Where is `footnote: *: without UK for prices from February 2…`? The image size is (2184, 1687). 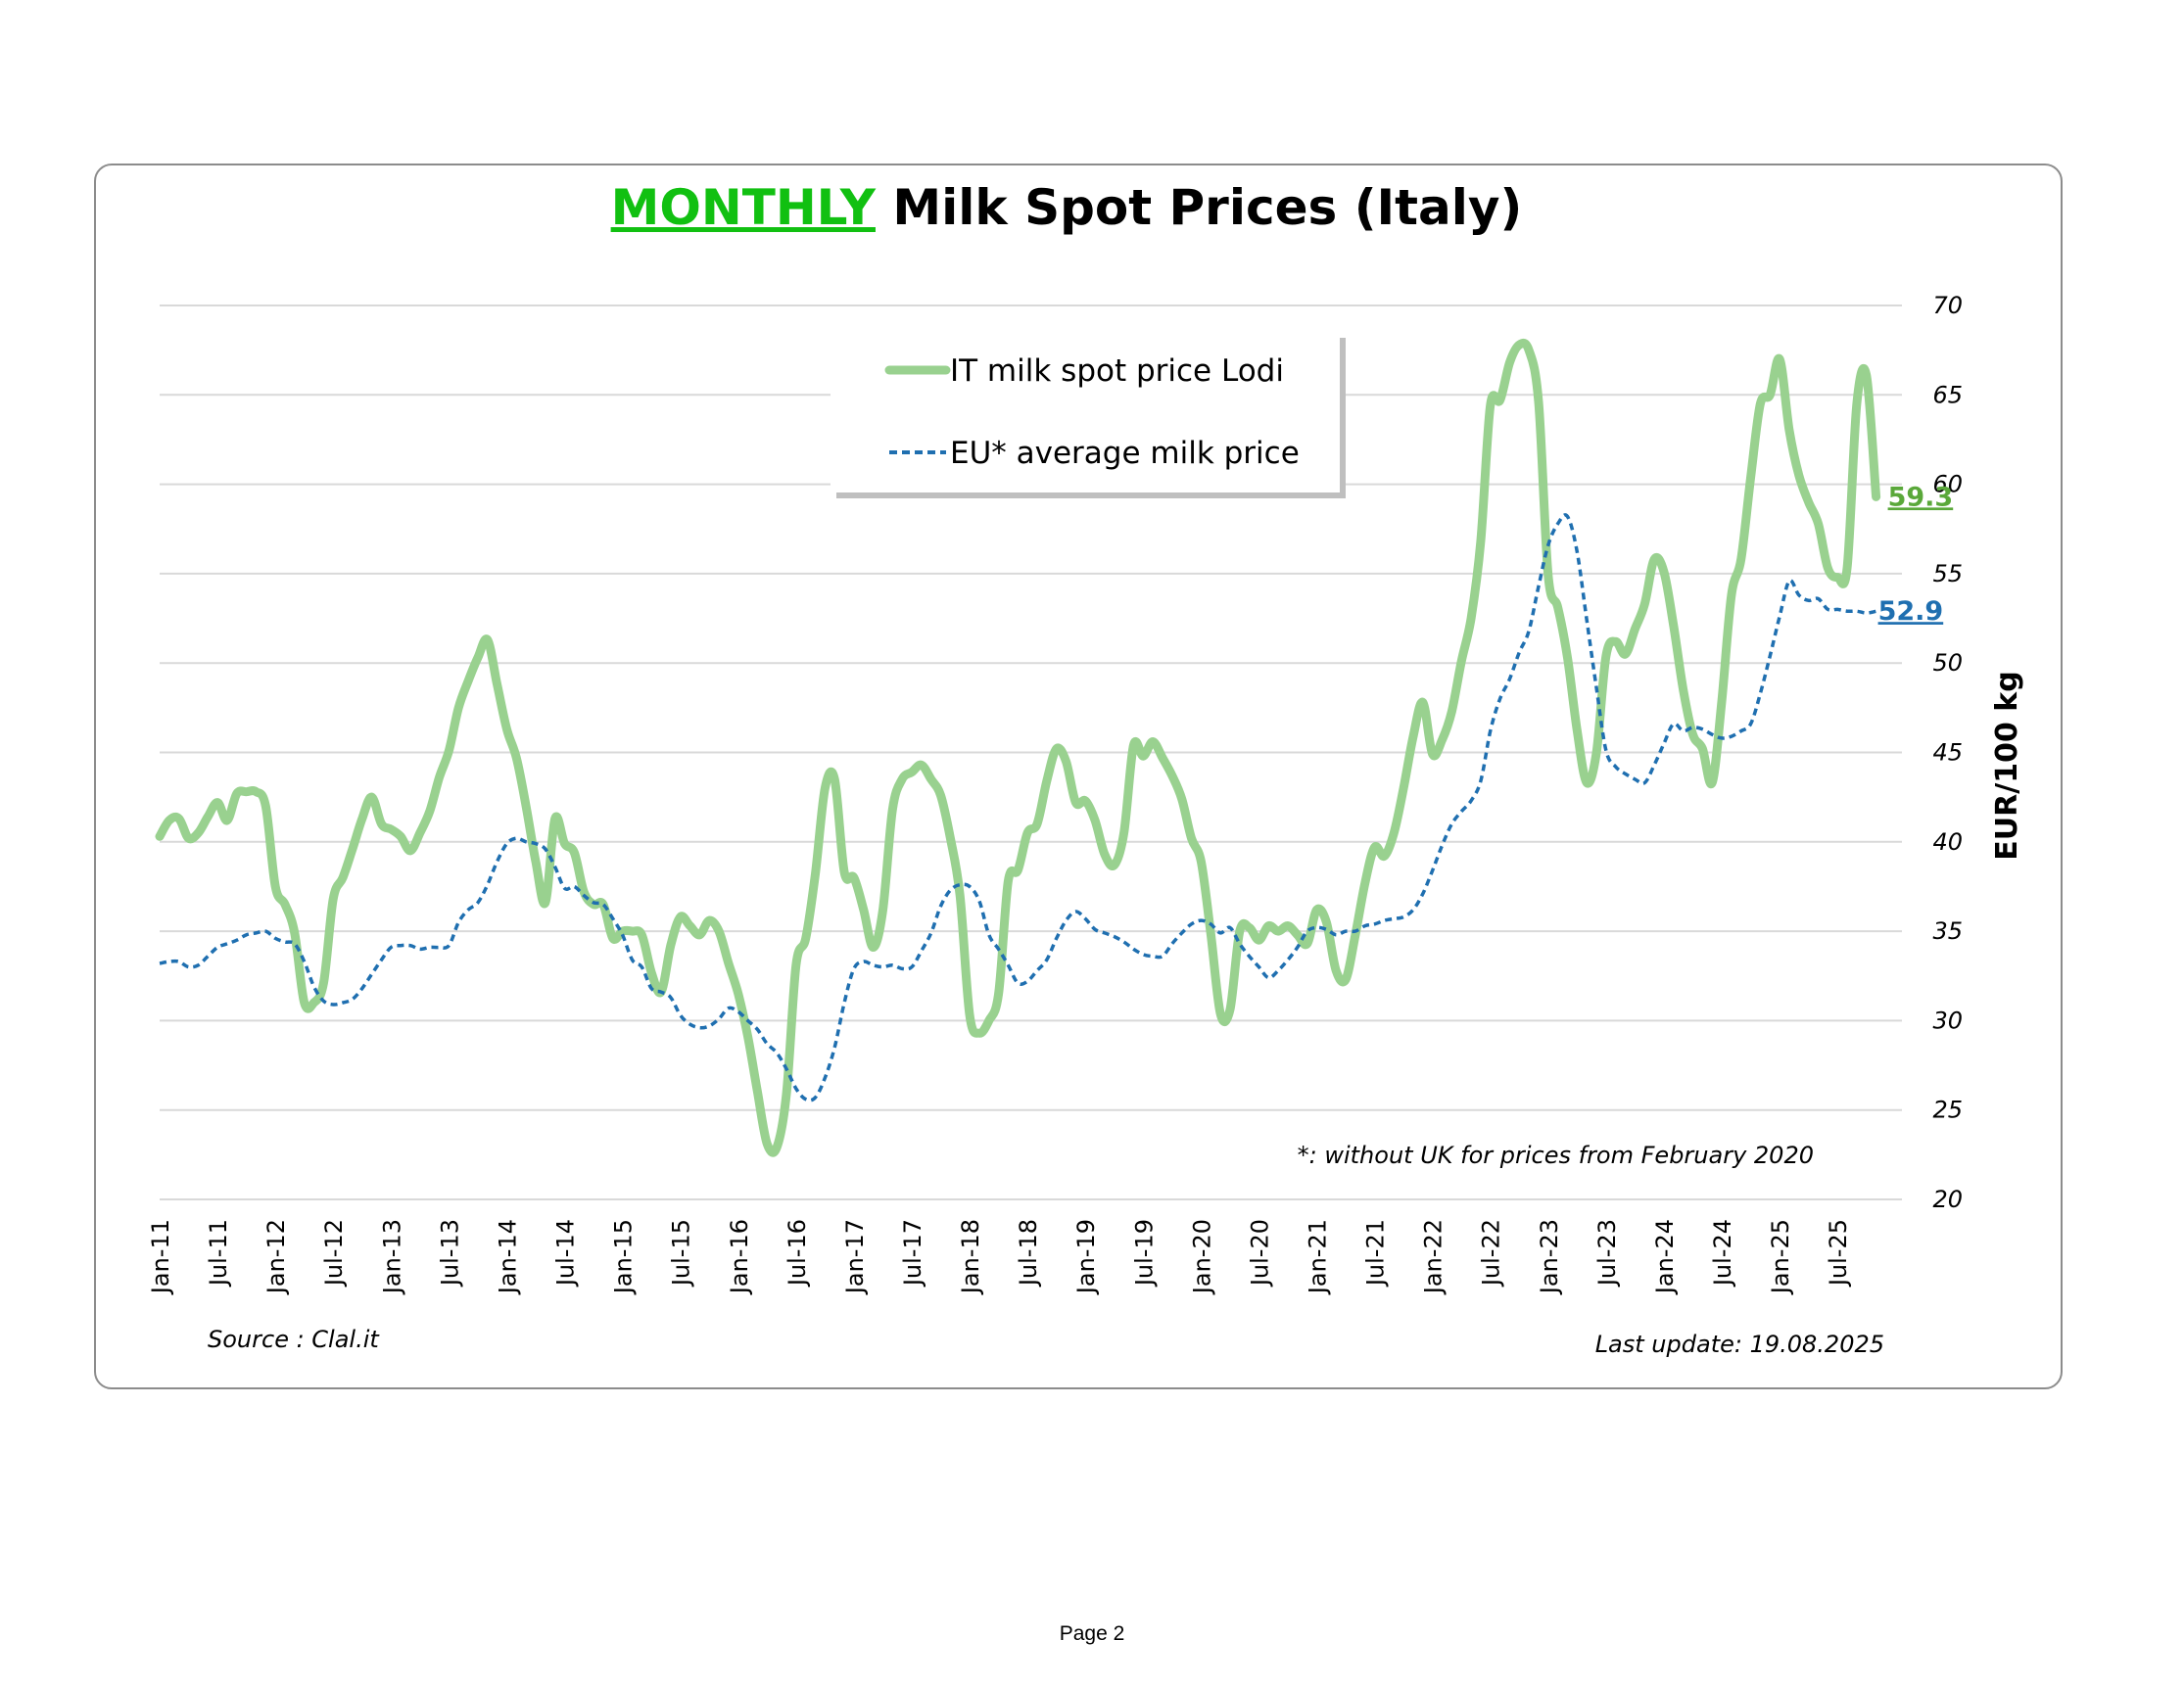 footnote: *: without UK for prices from February 2… is located at coordinates (1556, 1155).